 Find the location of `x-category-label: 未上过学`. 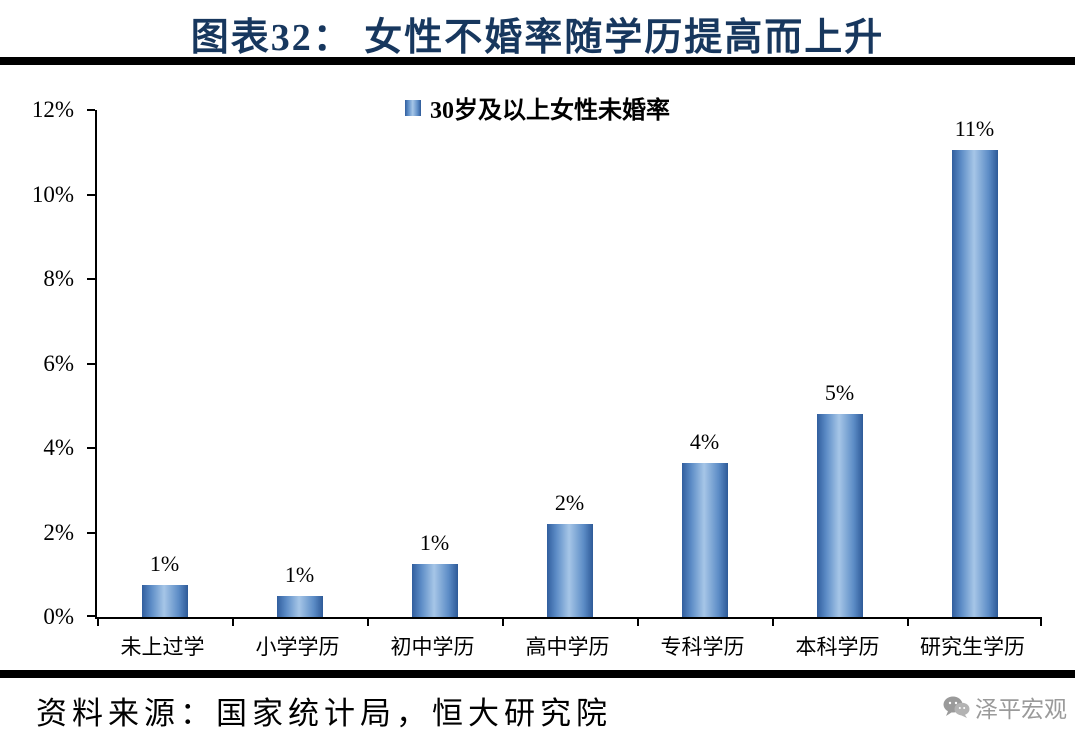

x-category-label: 未上过学 is located at coordinates (162, 647).